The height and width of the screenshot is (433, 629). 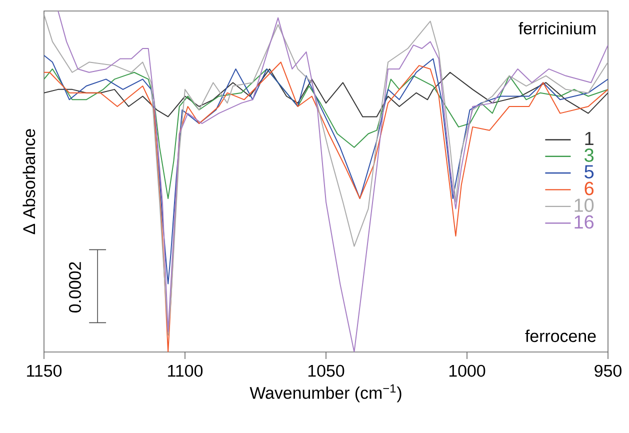 I want to click on legend-label: 10, so click(x=584, y=205).